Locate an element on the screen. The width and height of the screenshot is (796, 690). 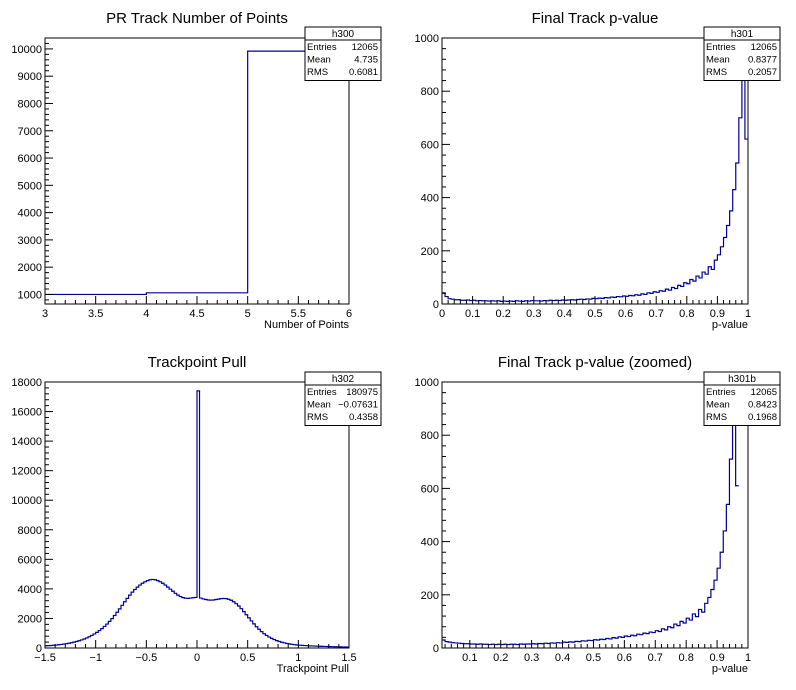
chart-title: Trackpoint Pull is located at coordinates (197, 362).